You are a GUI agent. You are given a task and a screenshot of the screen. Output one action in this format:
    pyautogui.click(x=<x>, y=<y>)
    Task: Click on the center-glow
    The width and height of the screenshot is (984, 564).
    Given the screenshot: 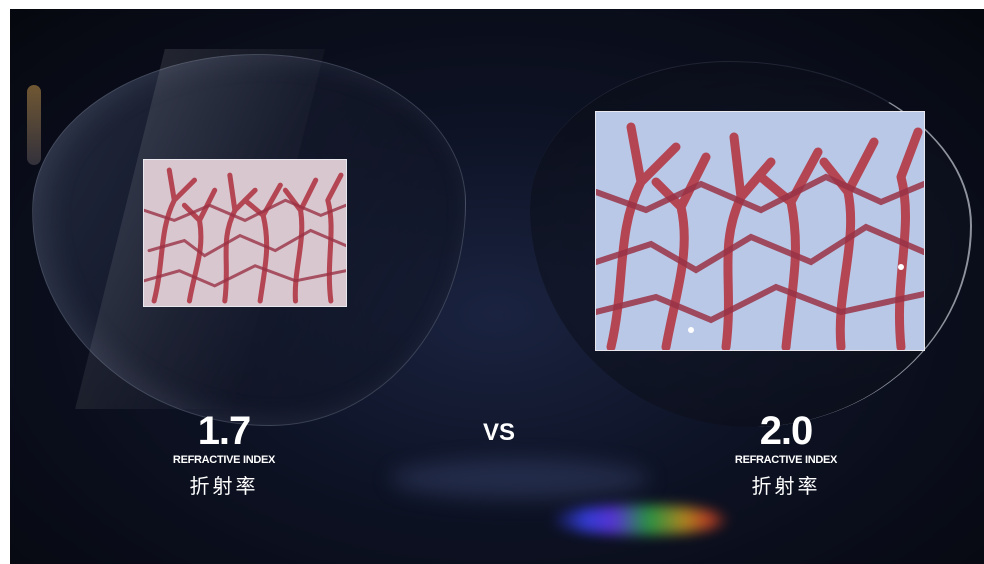 What is the action you would take?
    pyautogui.click(x=520, y=479)
    